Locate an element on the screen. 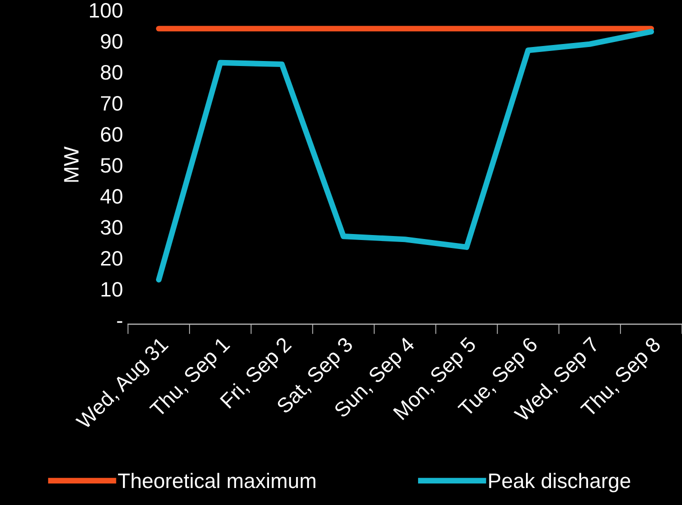 Image resolution: width=682 pixels, height=505 pixels. y-tick-label: 20 is located at coordinates (111, 258).